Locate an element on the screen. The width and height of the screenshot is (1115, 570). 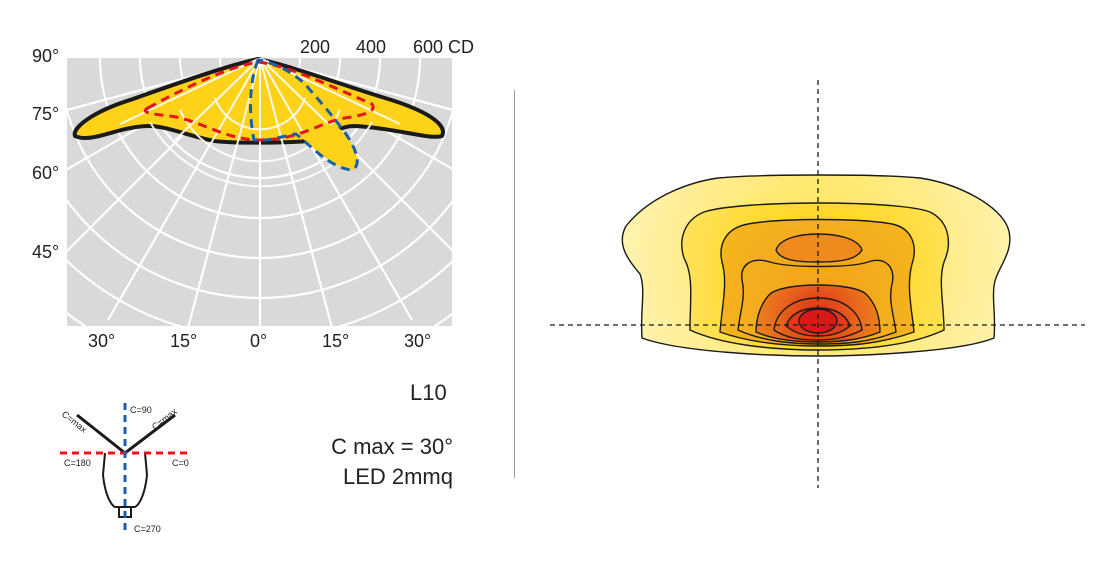
light-source-label: LED 2mmq is located at coordinates (397, 476).